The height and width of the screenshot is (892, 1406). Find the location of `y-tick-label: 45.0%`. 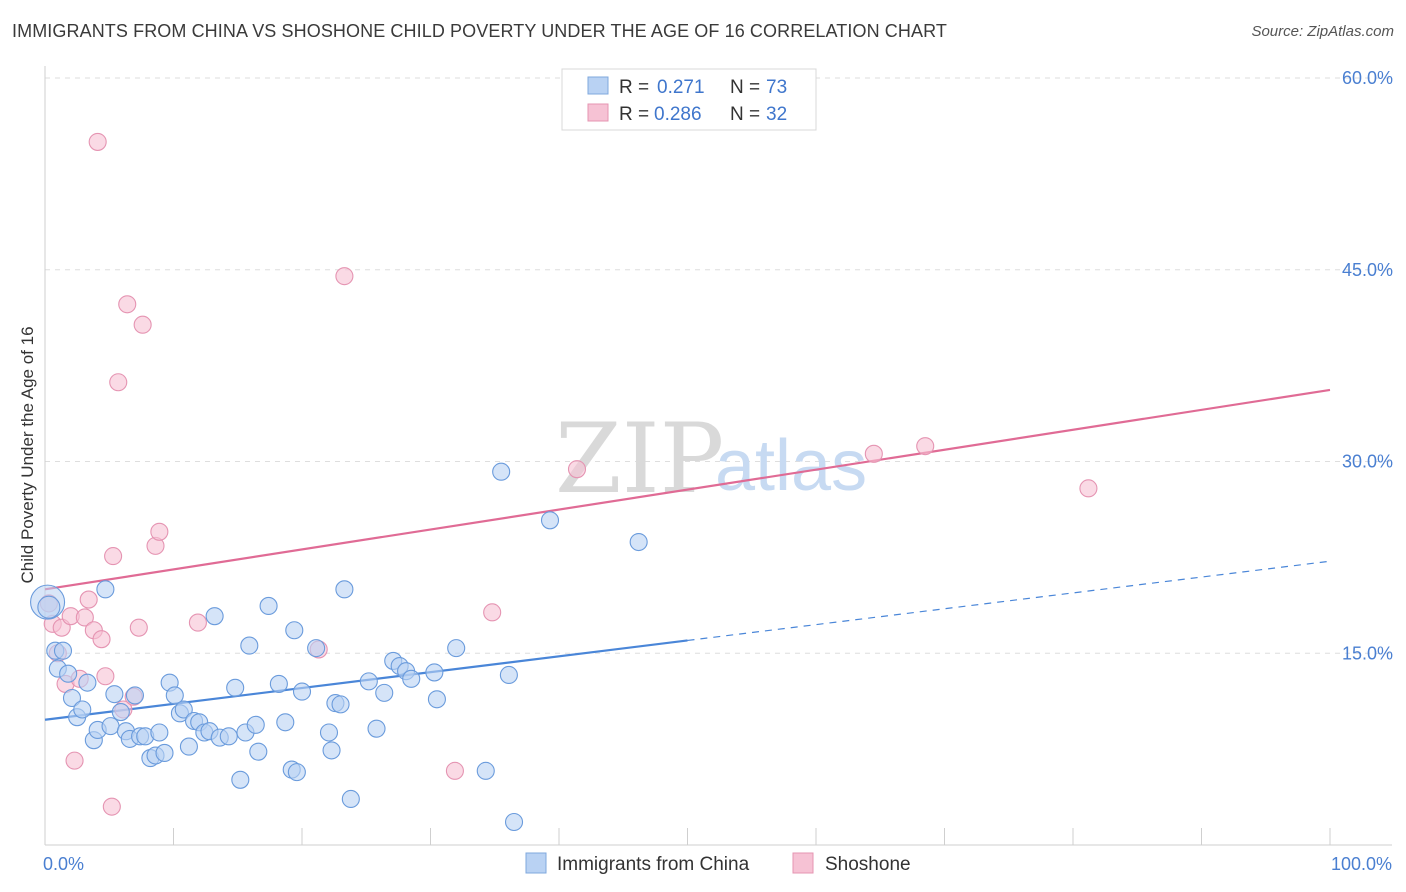

y-tick-label: 45.0% is located at coordinates (1367, 270).